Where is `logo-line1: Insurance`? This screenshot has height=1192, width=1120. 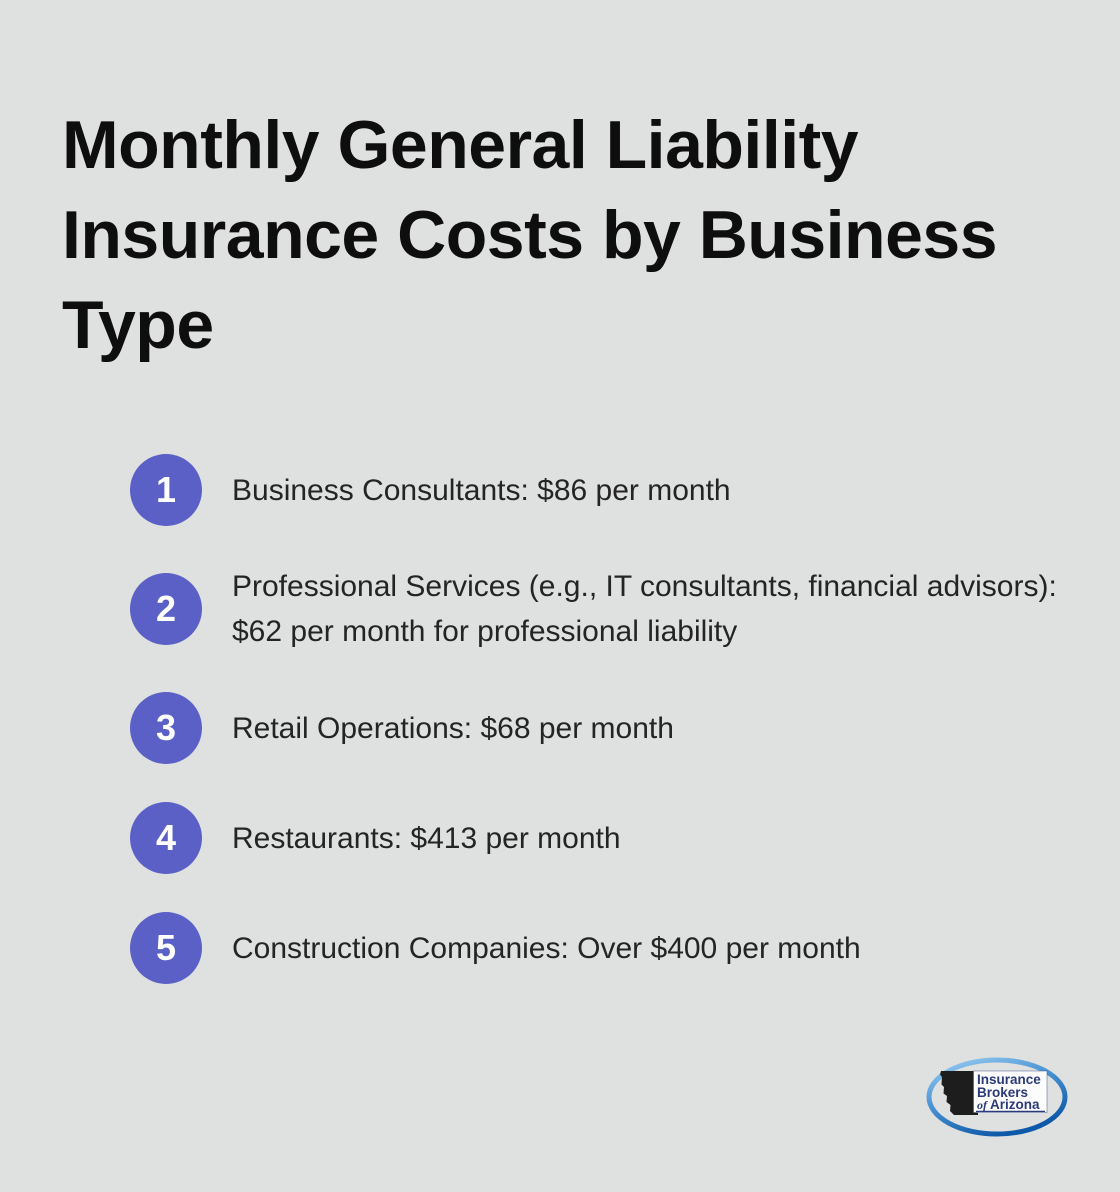
logo-line1: Insurance is located at coordinates (1009, 1079).